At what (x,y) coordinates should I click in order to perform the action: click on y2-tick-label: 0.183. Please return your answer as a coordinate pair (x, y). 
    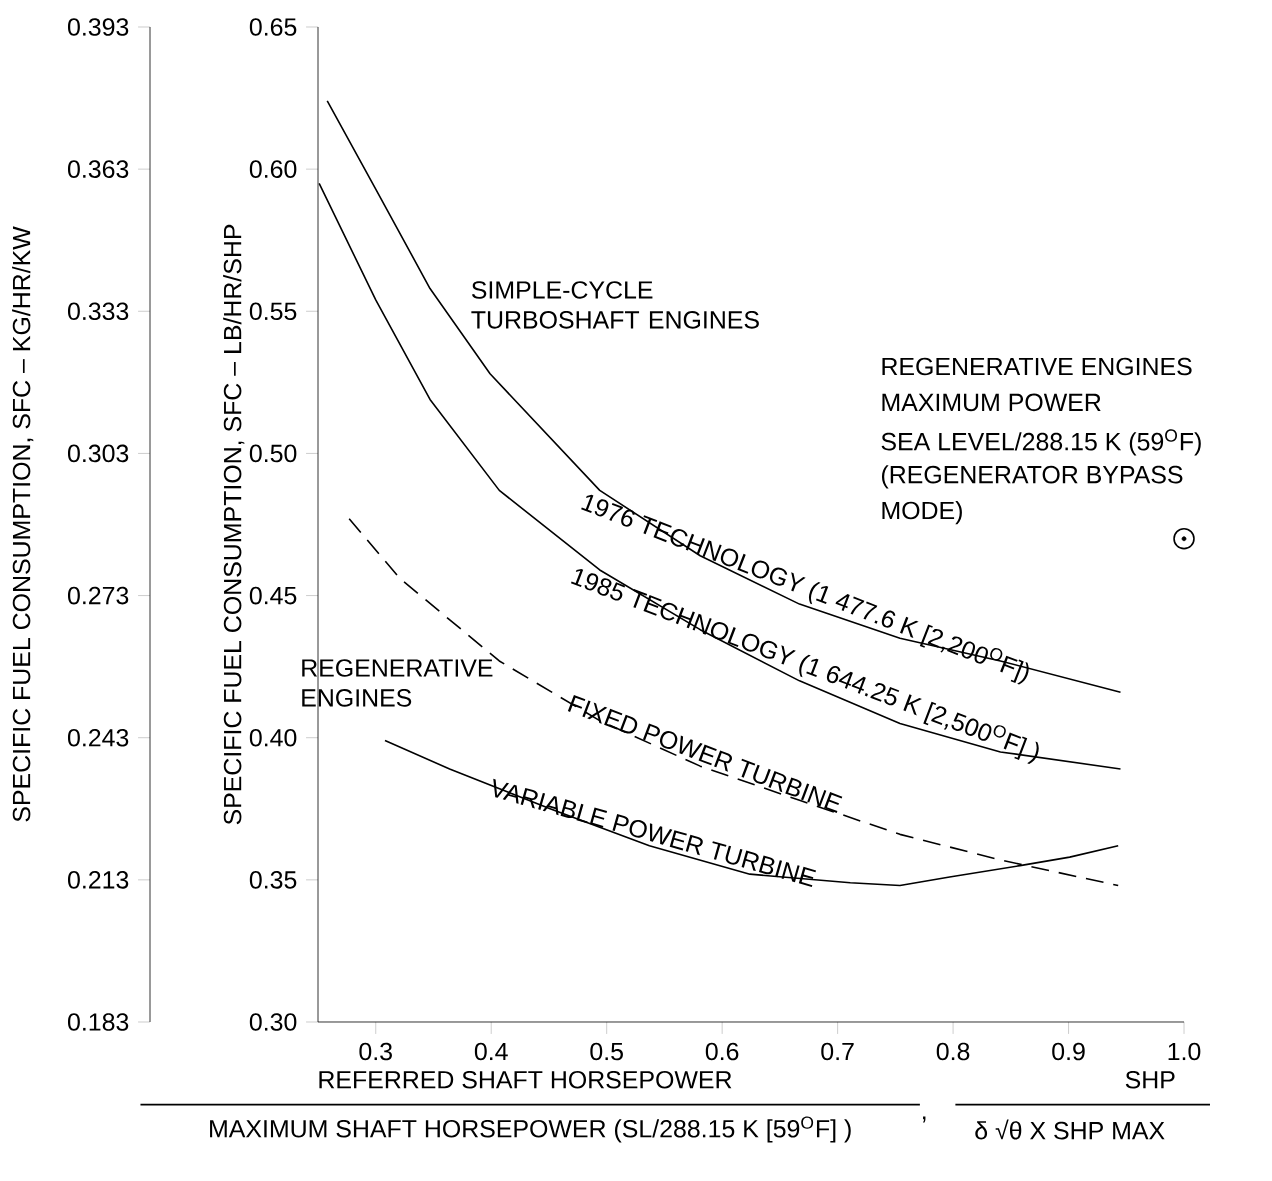
    Looking at the image, I should click on (98, 1022).